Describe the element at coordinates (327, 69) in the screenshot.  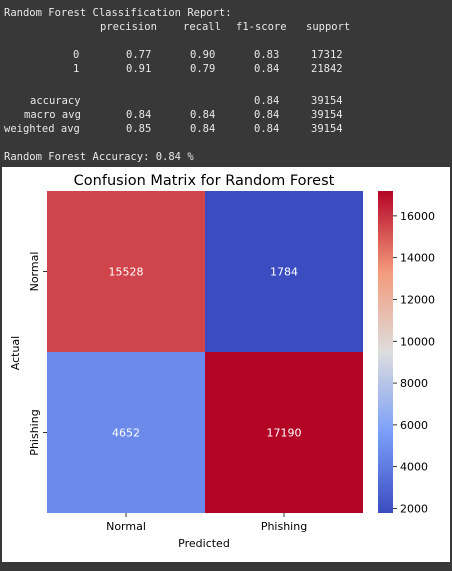
I see `support-value: 21842` at that location.